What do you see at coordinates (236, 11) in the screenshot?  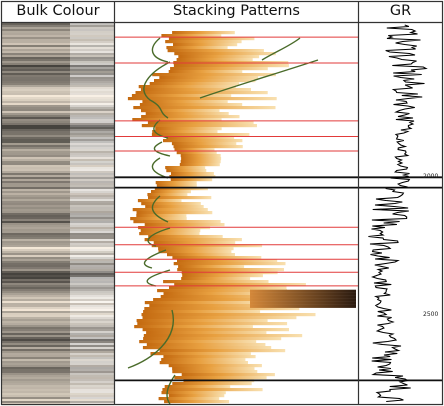 I see `stacking-patterns-title: Stacking Patterns` at bounding box center [236, 11].